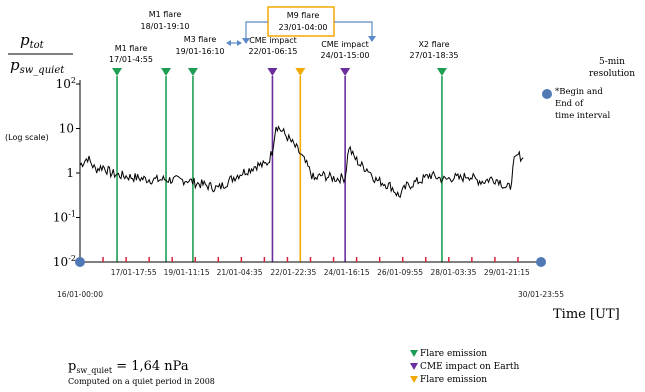 The width and height of the screenshot is (645, 392). I want to click on y-tick-label: 10⁻¹, so click(64, 217).